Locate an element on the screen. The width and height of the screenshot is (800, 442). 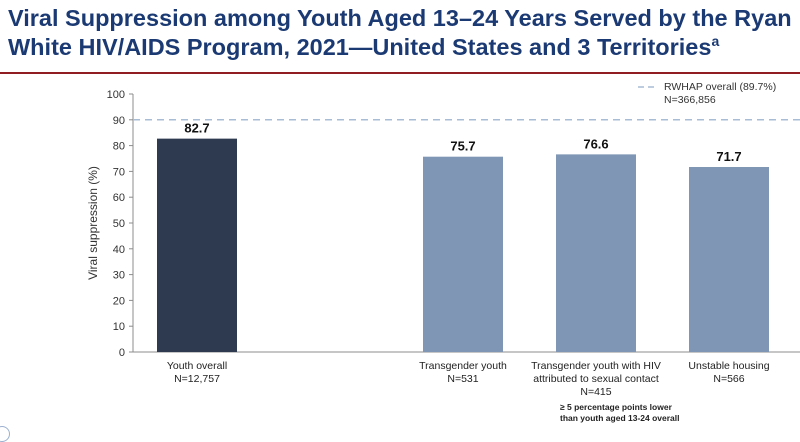
y-tick-label: 80 is located at coordinates (119, 147).